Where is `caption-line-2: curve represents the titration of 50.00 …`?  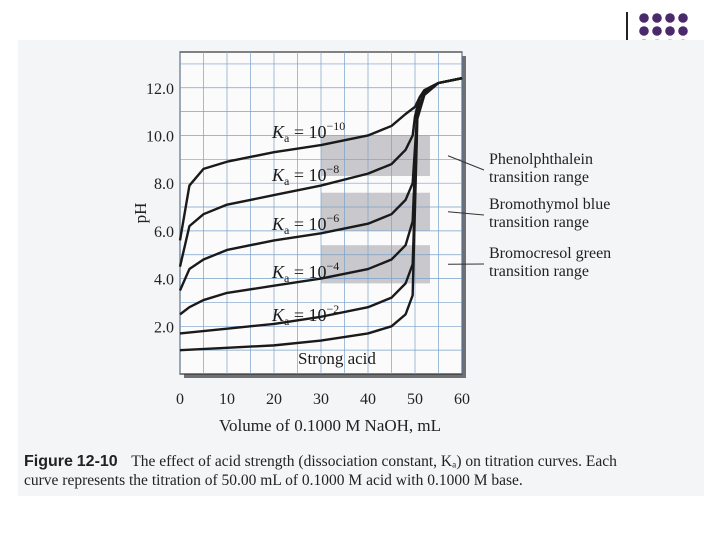 caption-line-2: curve represents the titration of 50.00 … is located at coordinates (273, 480).